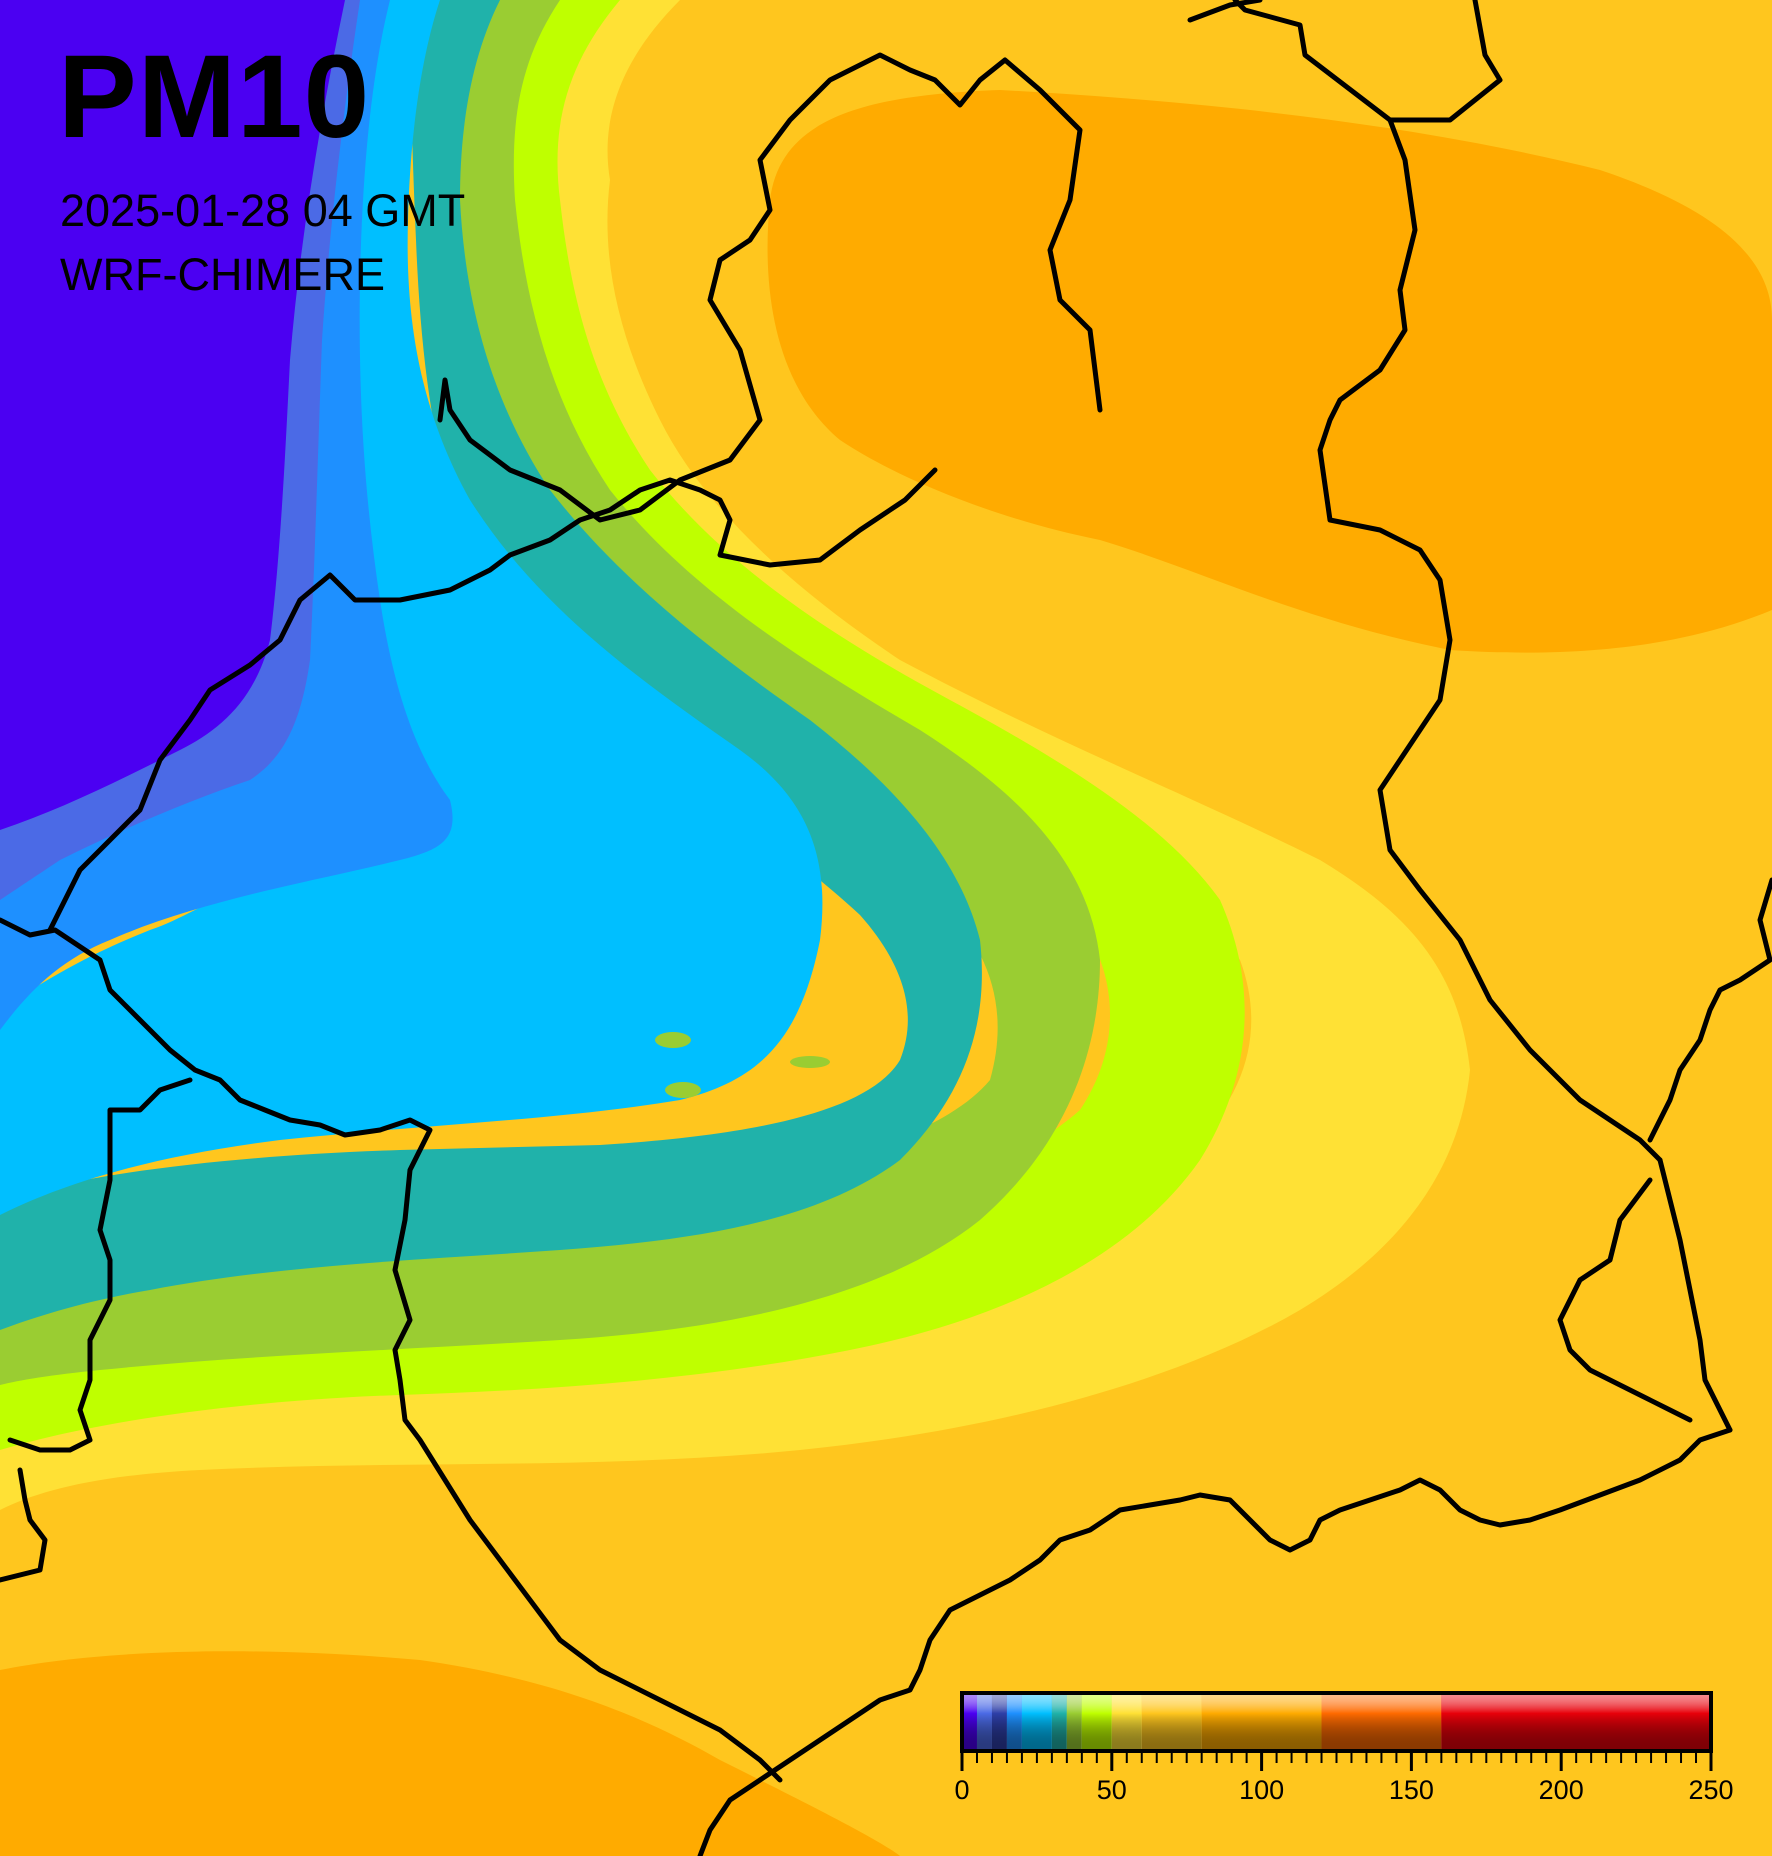 This screenshot has height=1856, width=1772. Describe the element at coordinates (214, 97) in the screenshot. I see `map-title: PM10` at that location.